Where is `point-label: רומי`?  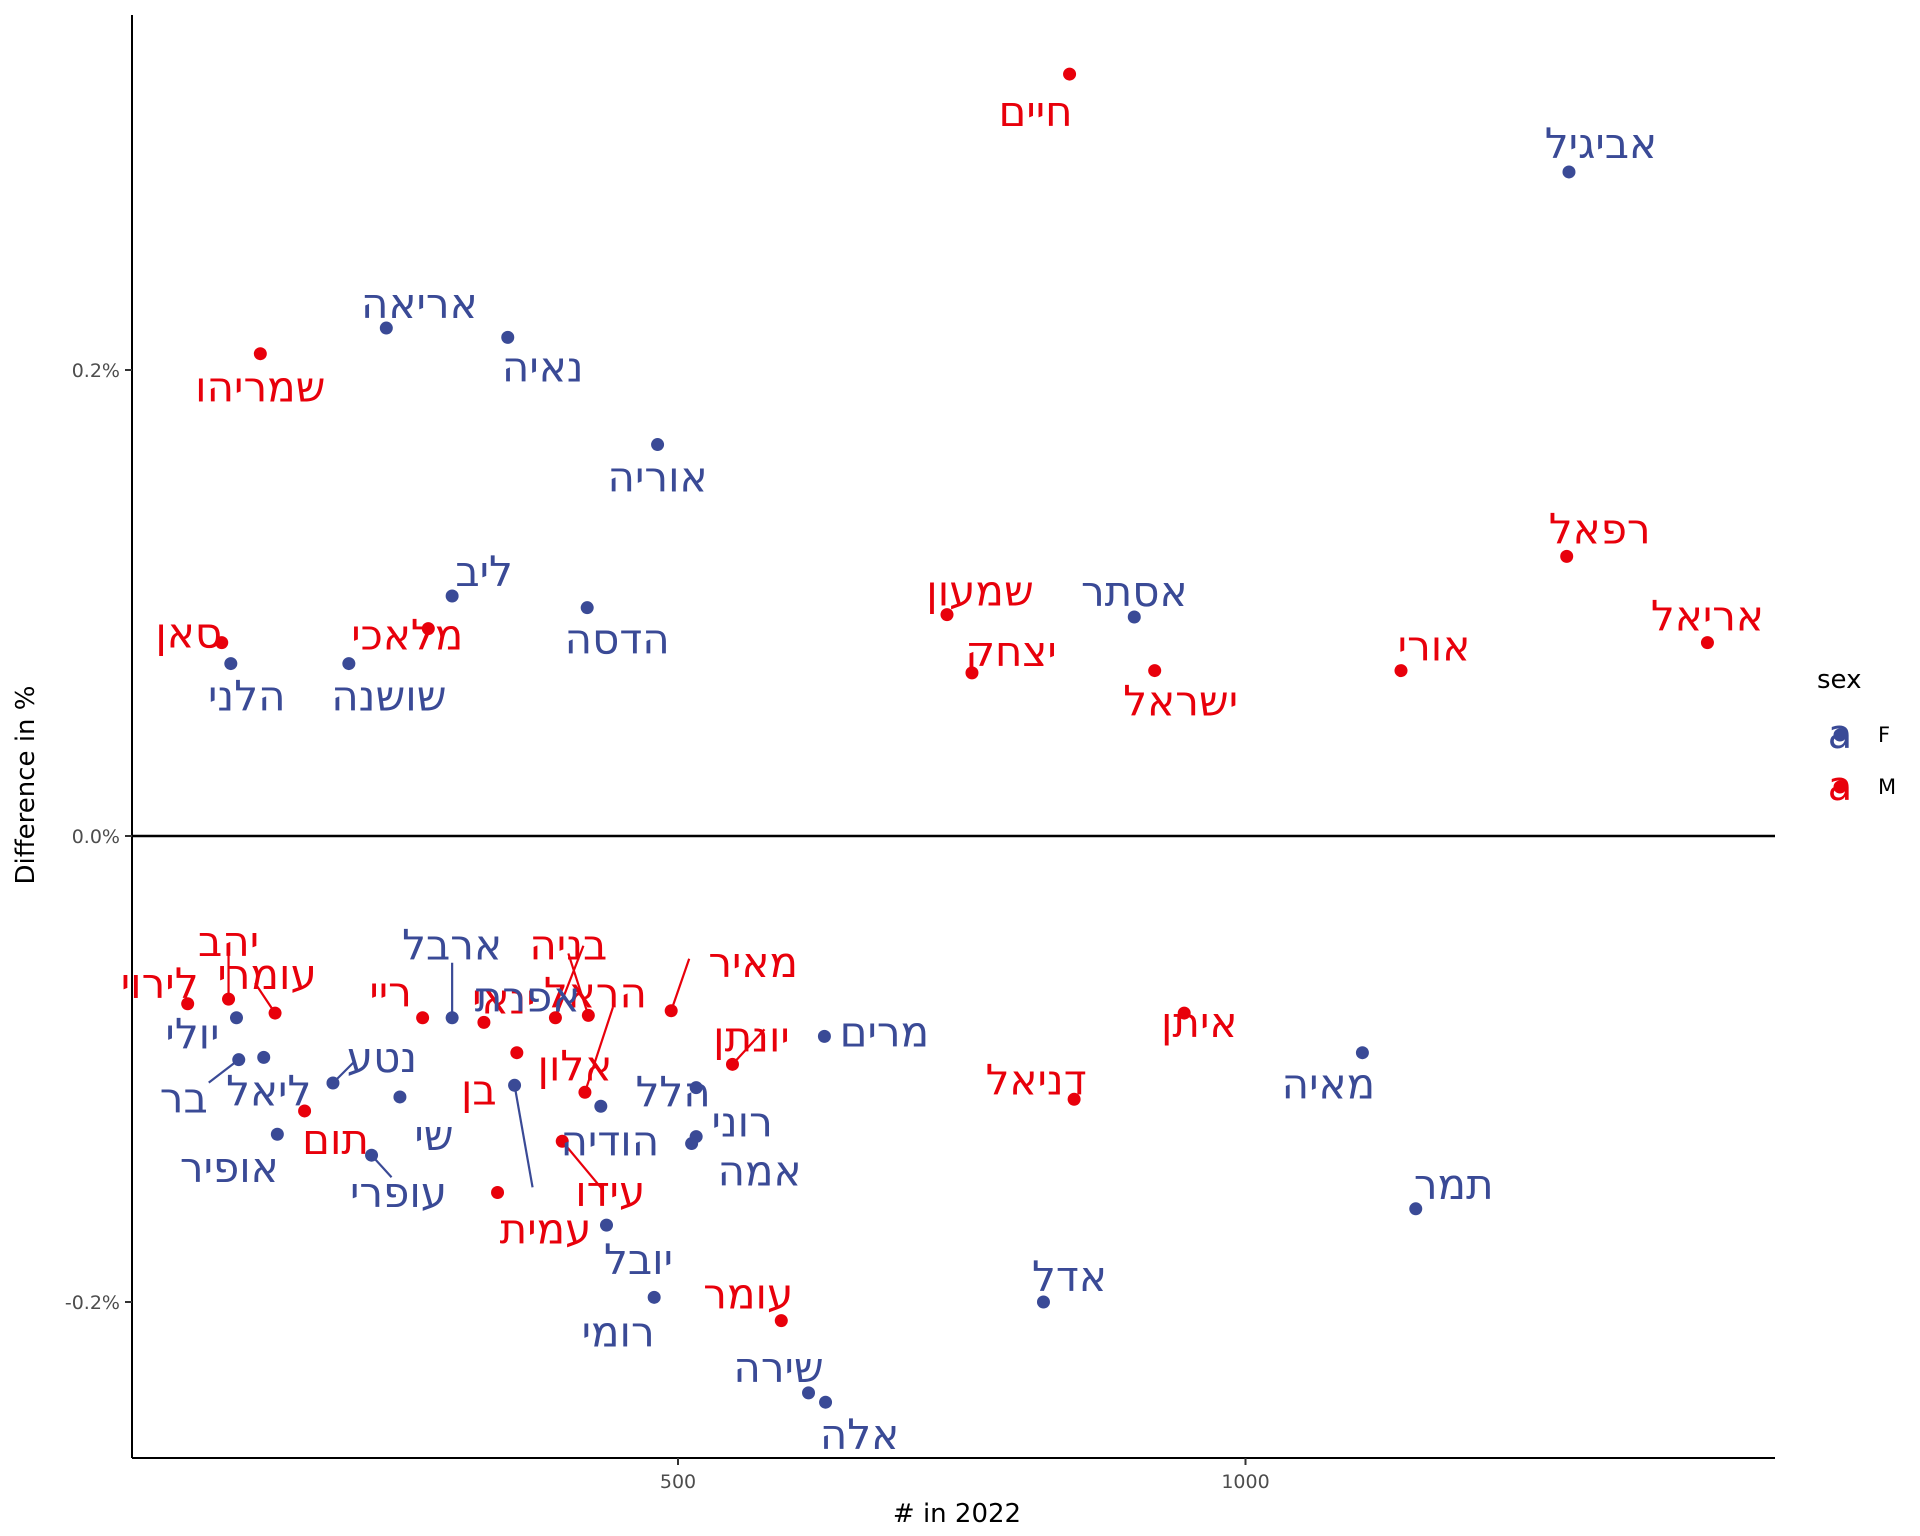
point-label: רומי is located at coordinates (618, 1331).